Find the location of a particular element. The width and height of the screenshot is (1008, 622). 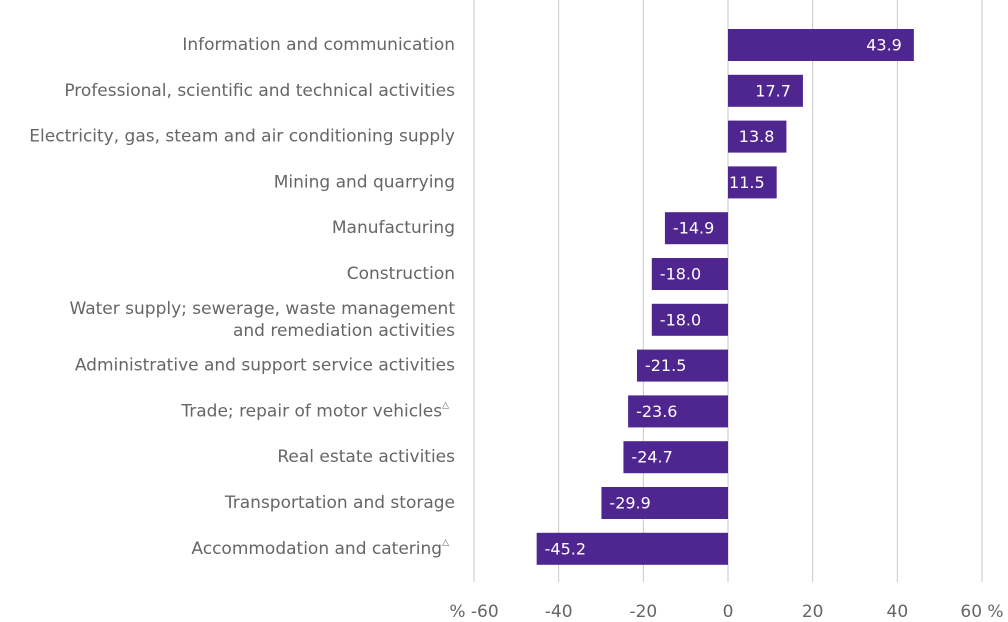

y-tick-label: Manufacturing is located at coordinates (393, 228).